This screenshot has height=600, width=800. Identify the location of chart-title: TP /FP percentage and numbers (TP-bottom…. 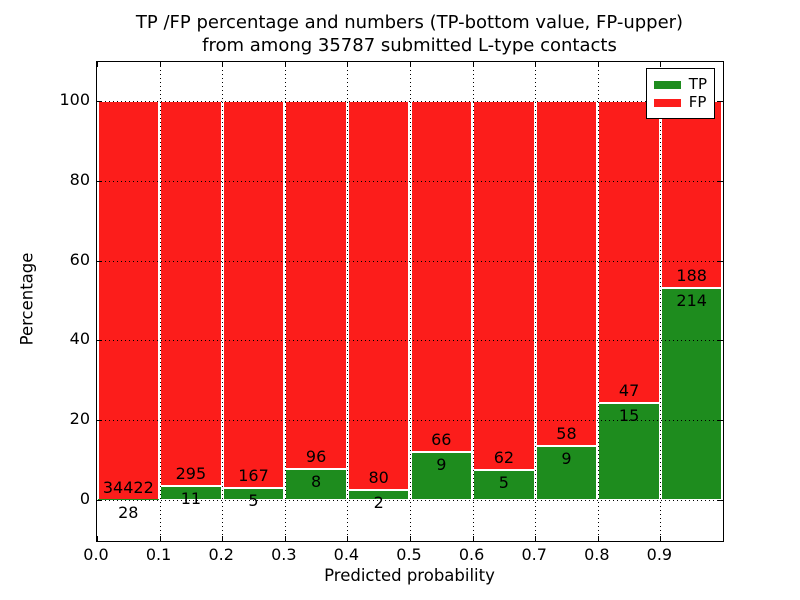
(409, 34).